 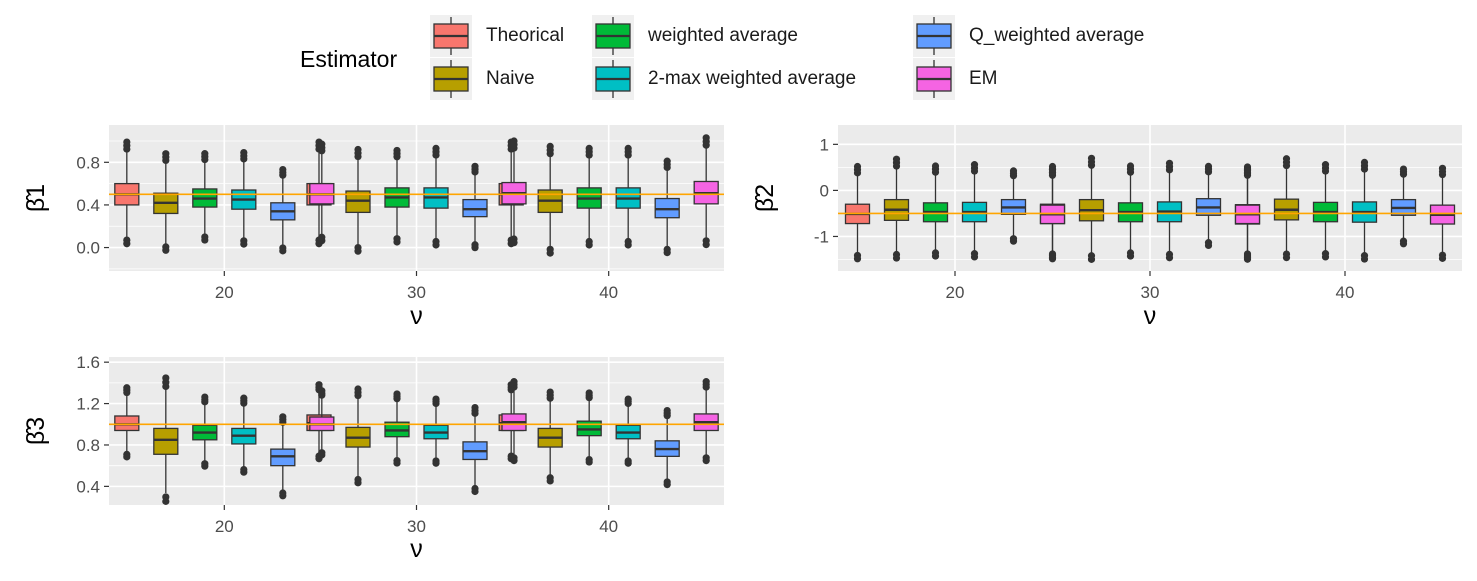 What do you see at coordinates (88, 162) in the screenshot?
I see `y-tick-label: 0.8` at bounding box center [88, 162].